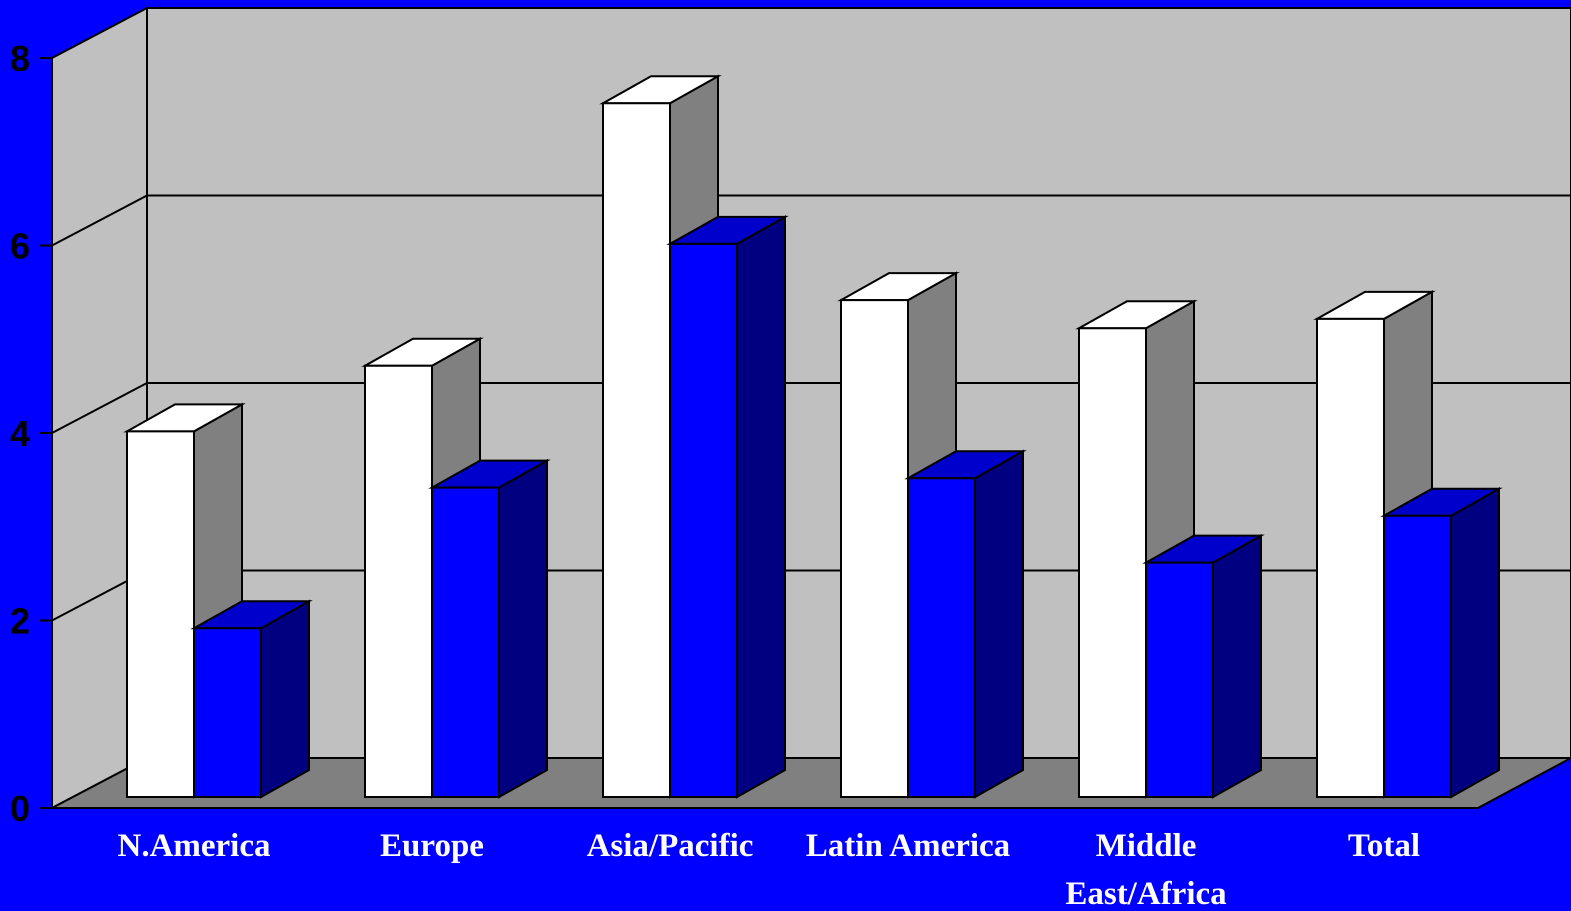 This screenshot has height=911, width=1571. I want to click on x-tick-label: Middle, so click(1146, 846).